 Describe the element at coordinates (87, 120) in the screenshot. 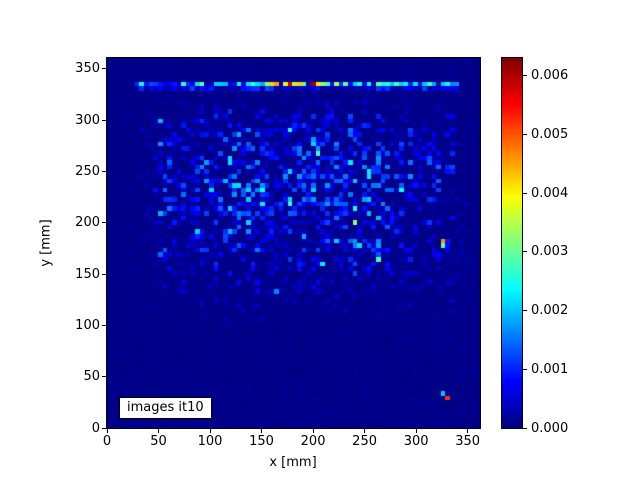

I see `y-tick-label: 300` at that location.